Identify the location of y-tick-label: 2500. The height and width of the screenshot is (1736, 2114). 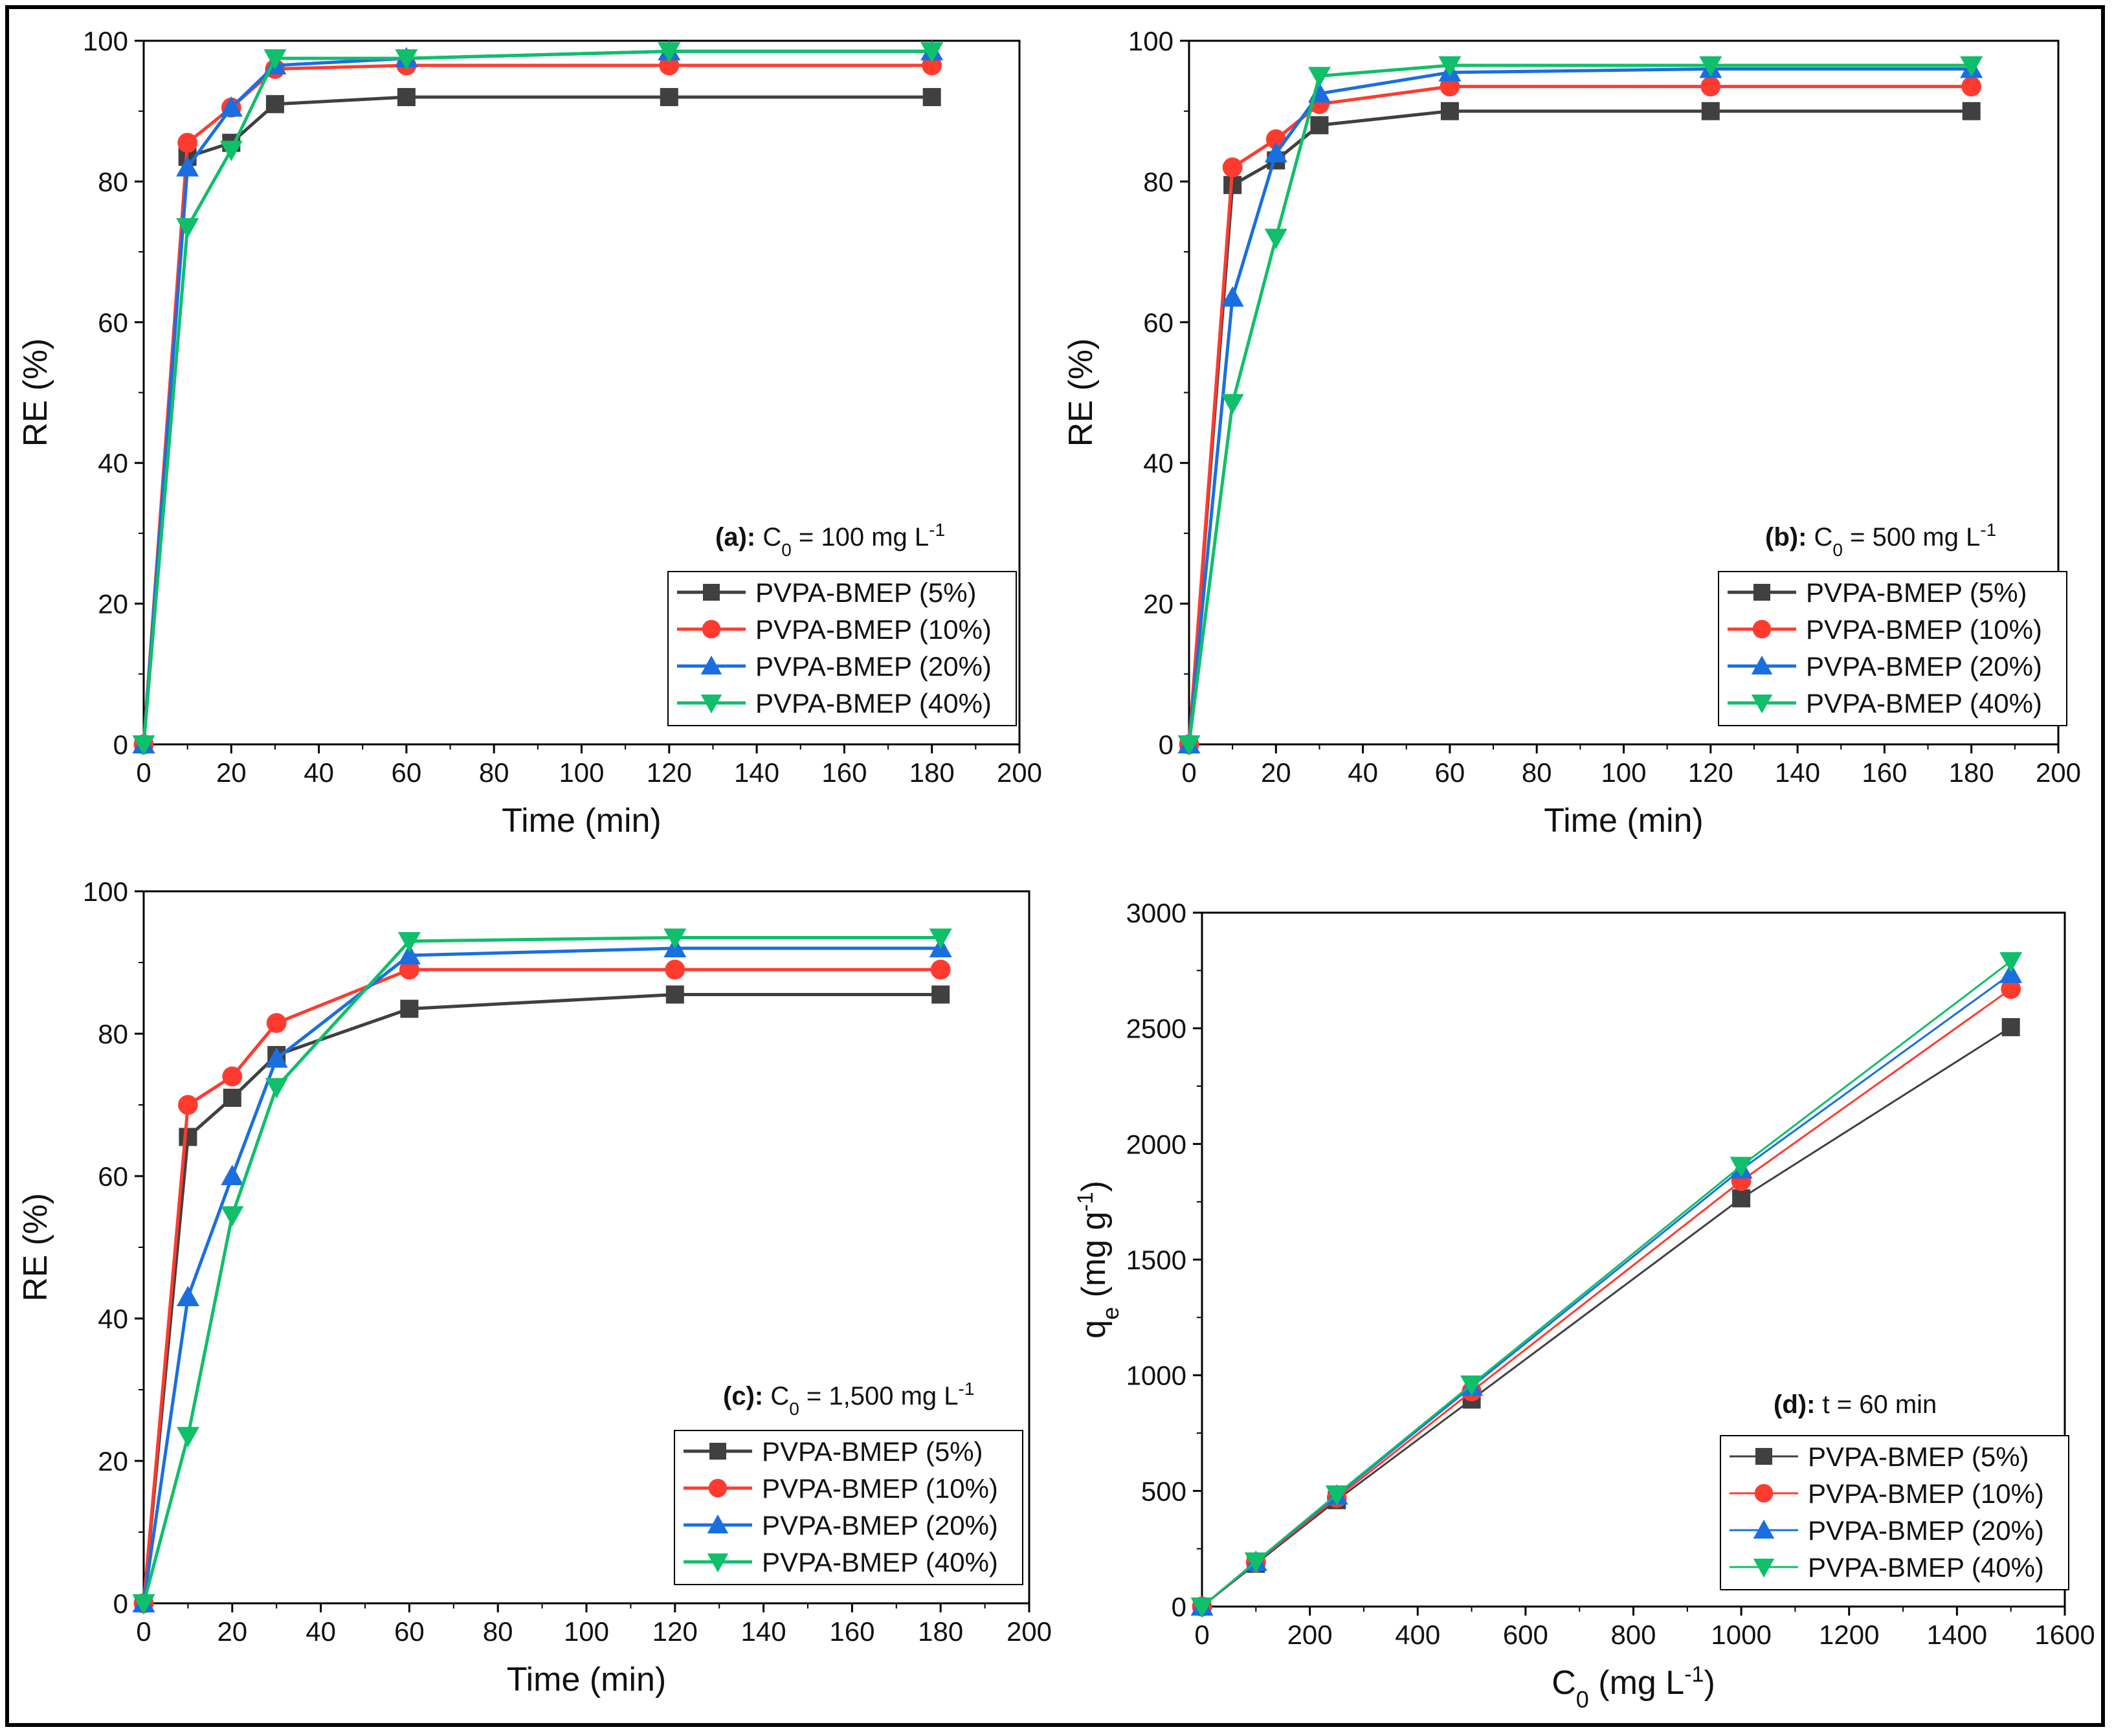
(1156, 1029).